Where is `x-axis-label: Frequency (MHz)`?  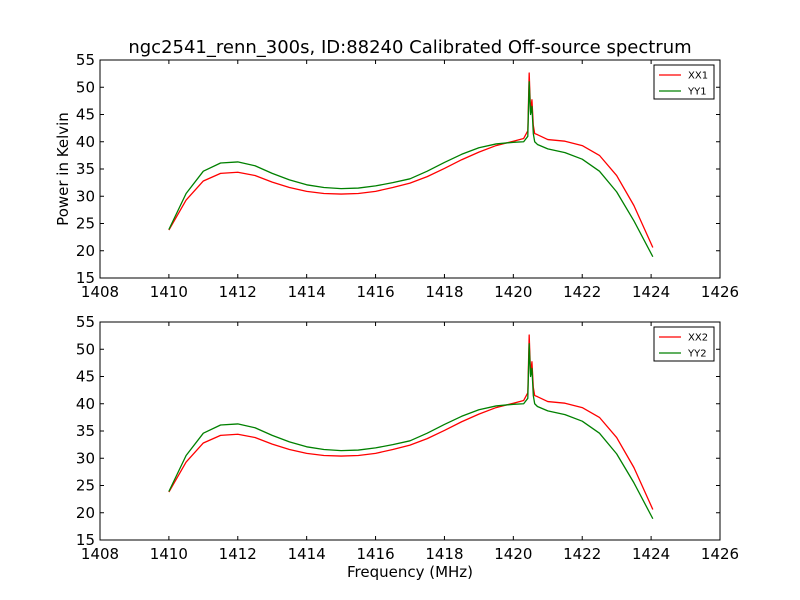 x-axis-label: Frequency (MHz) is located at coordinates (410, 572).